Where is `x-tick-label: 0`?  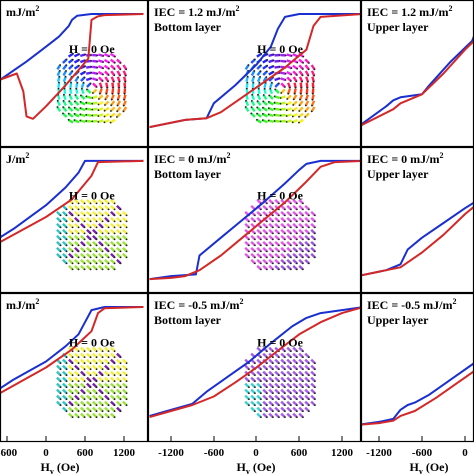 x-tick-label: 0 is located at coordinates (46, 453).